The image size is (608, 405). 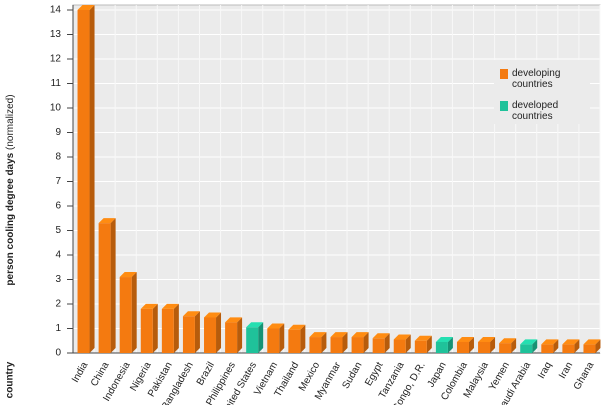 What do you see at coordinates (206, 373) in the screenshot?
I see `x-tick-label: Brazil` at bounding box center [206, 373].